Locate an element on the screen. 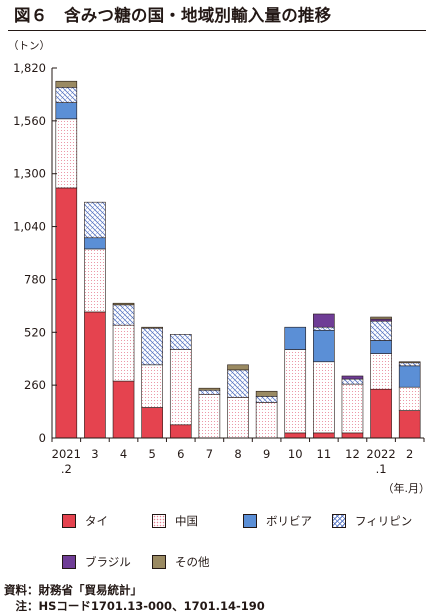 The width and height of the screenshot is (435, 615). x-tick-label-11-1: .1 is located at coordinates (381, 469).